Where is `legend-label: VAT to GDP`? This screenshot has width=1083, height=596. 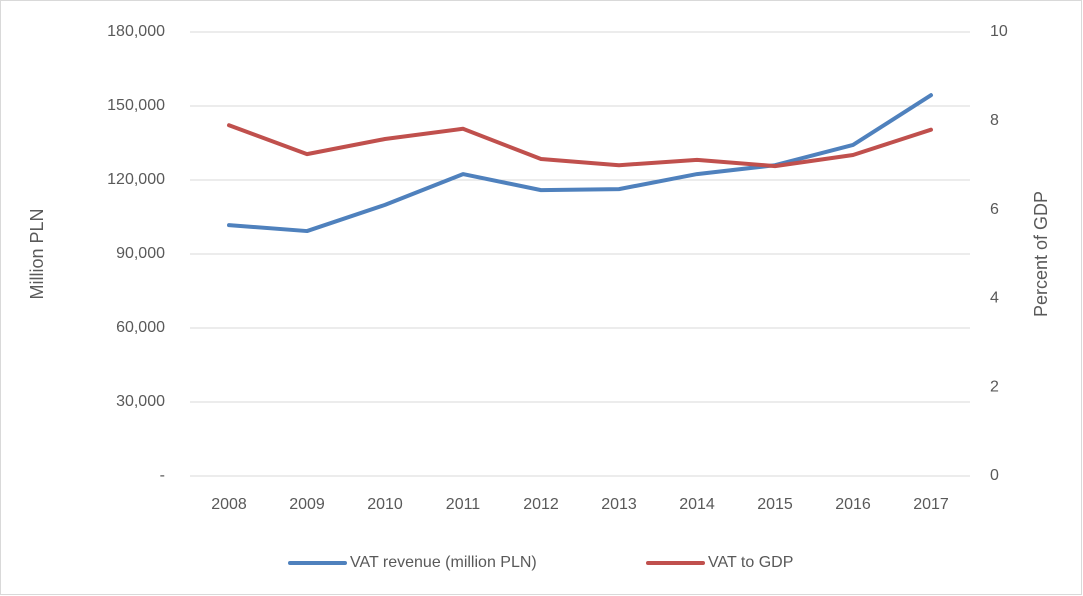 legend-label: VAT to GDP is located at coordinates (750, 562).